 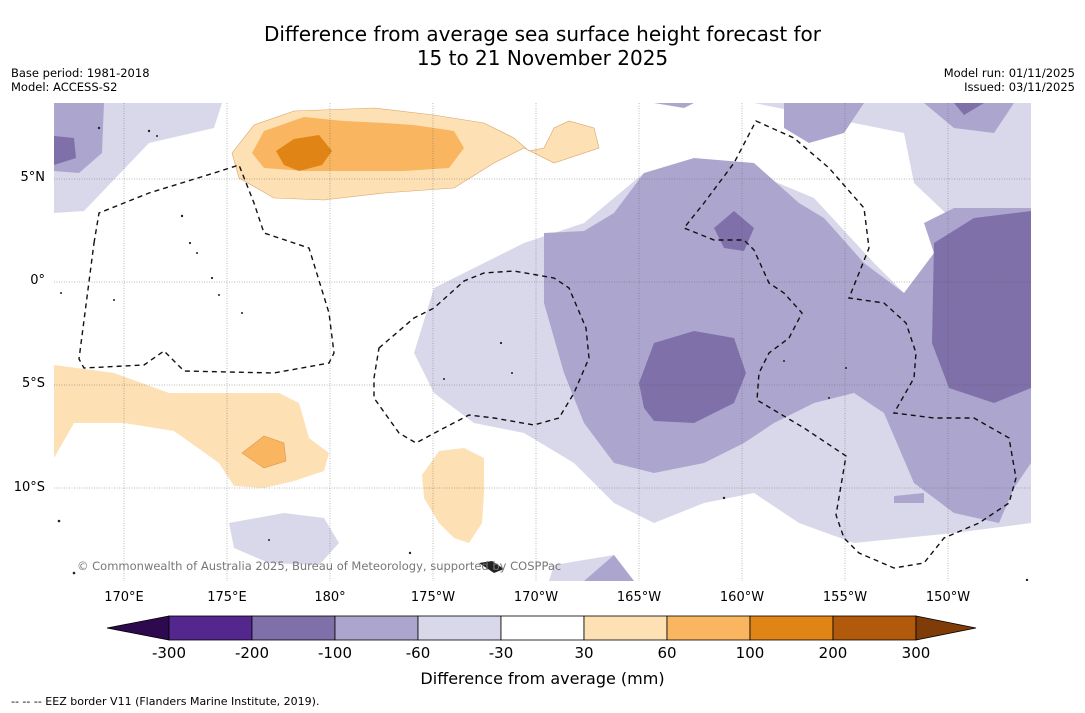 I want to click on colorbar-extension-high, so click(x=946, y=628).